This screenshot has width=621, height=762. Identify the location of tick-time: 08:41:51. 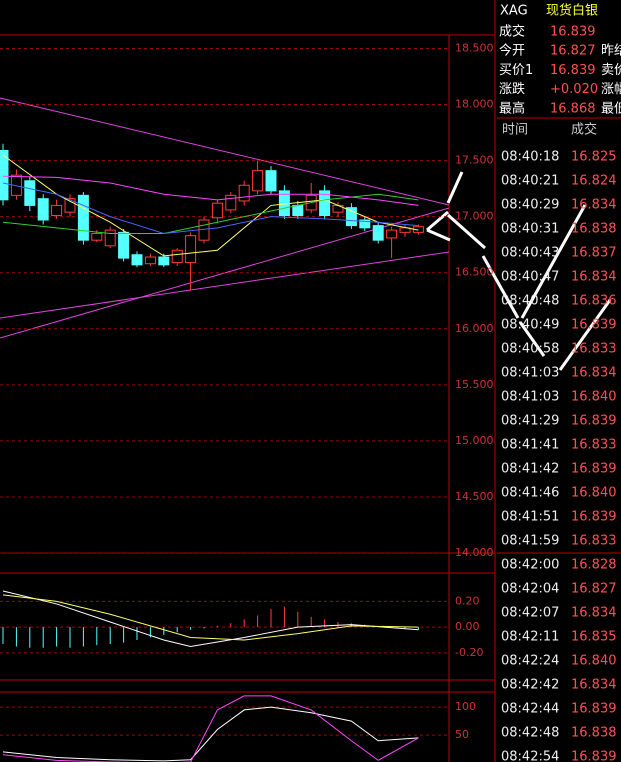
(530, 517).